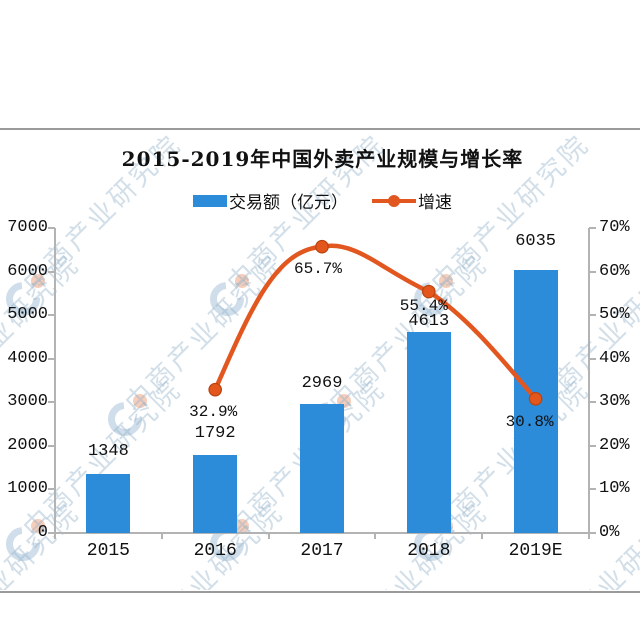 This screenshot has width=640, height=640. What do you see at coordinates (435, 202) in the screenshot?
I see `legend-label-line: 增速` at bounding box center [435, 202].